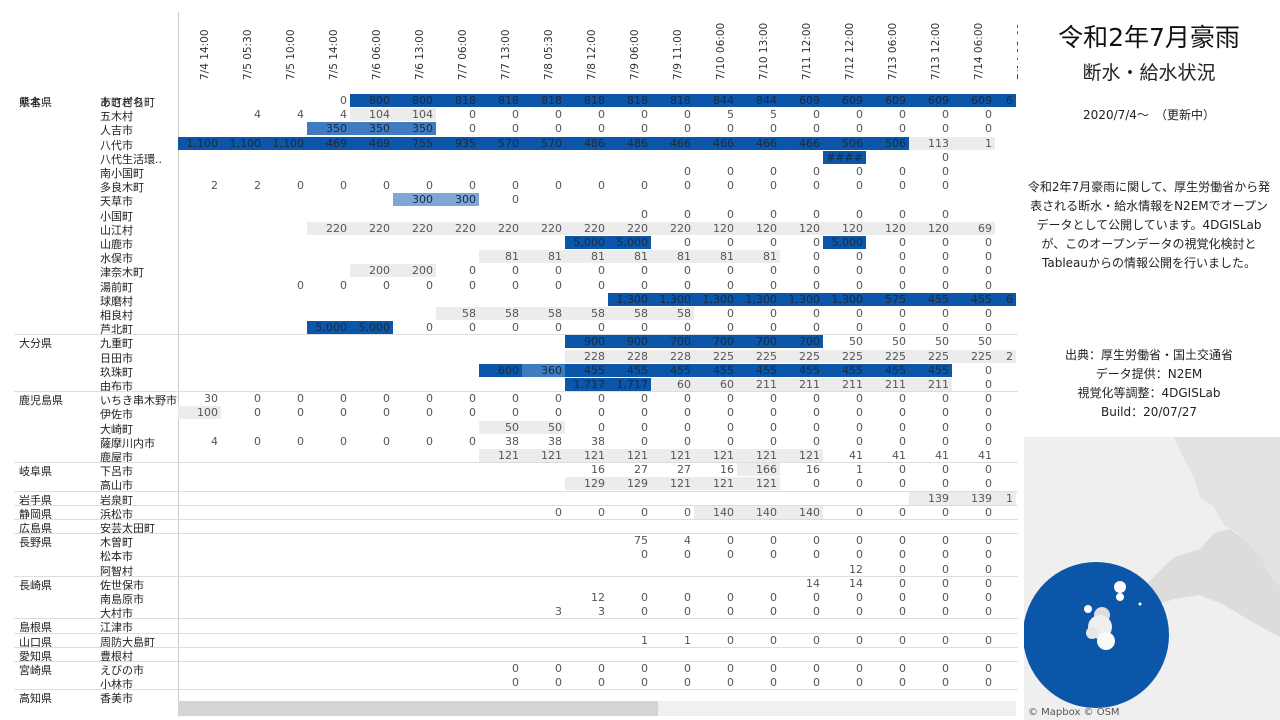 This screenshot has width=1280, height=720. What do you see at coordinates (899, 455) in the screenshot?
I see `value-cell: 41` at bounding box center [899, 455].